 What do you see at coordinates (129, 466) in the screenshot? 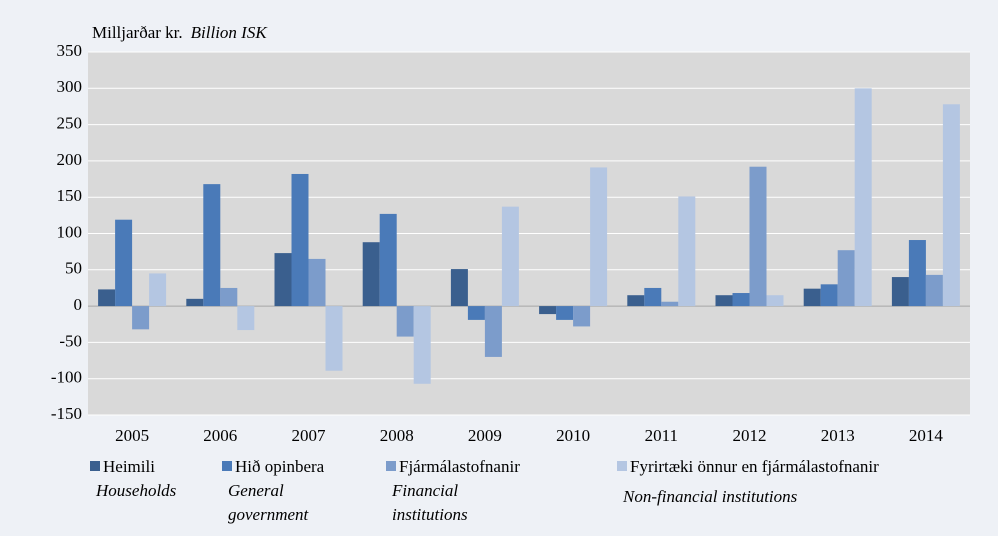
I see `legend-label: Heimili` at bounding box center [129, 466].